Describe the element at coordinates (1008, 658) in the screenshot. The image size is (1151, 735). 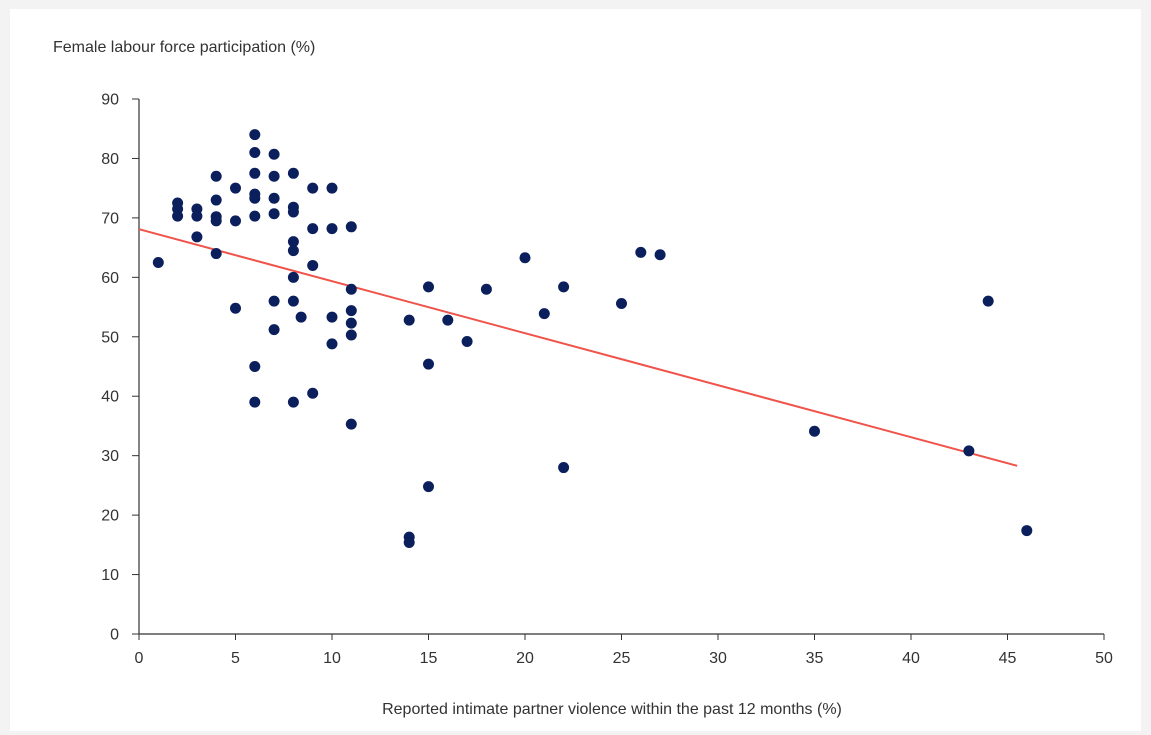
I see `x-tick-label: 45` at that location.